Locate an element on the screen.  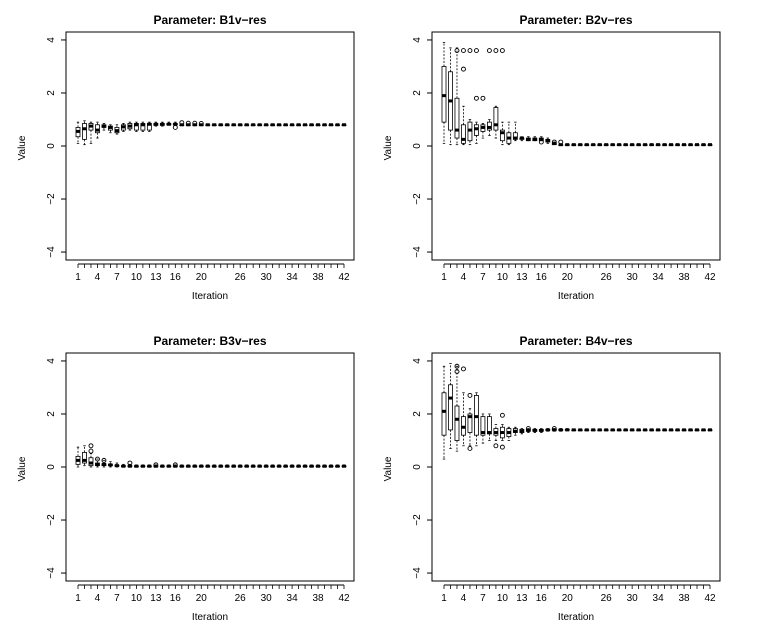
panel-title: Parameter: B2v−res is located at coordinates (575, 20).